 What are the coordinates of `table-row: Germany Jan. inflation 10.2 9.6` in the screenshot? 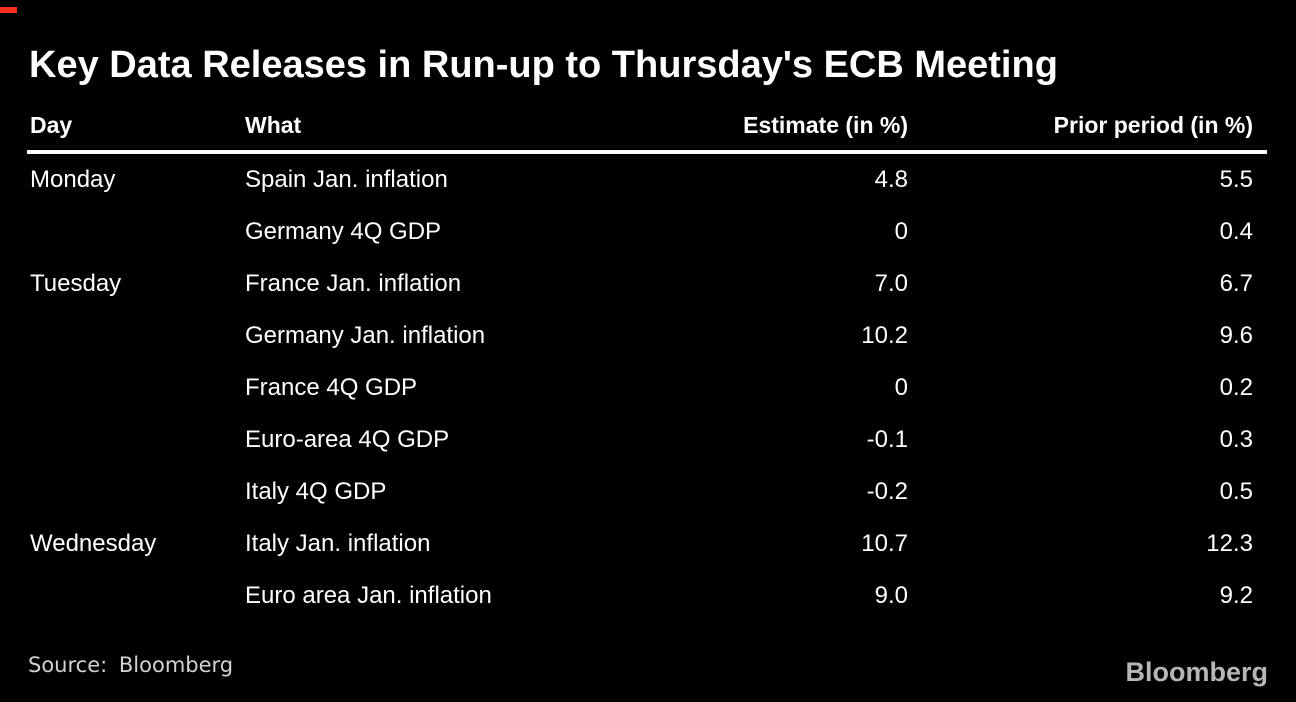 It's located at (640, 336).